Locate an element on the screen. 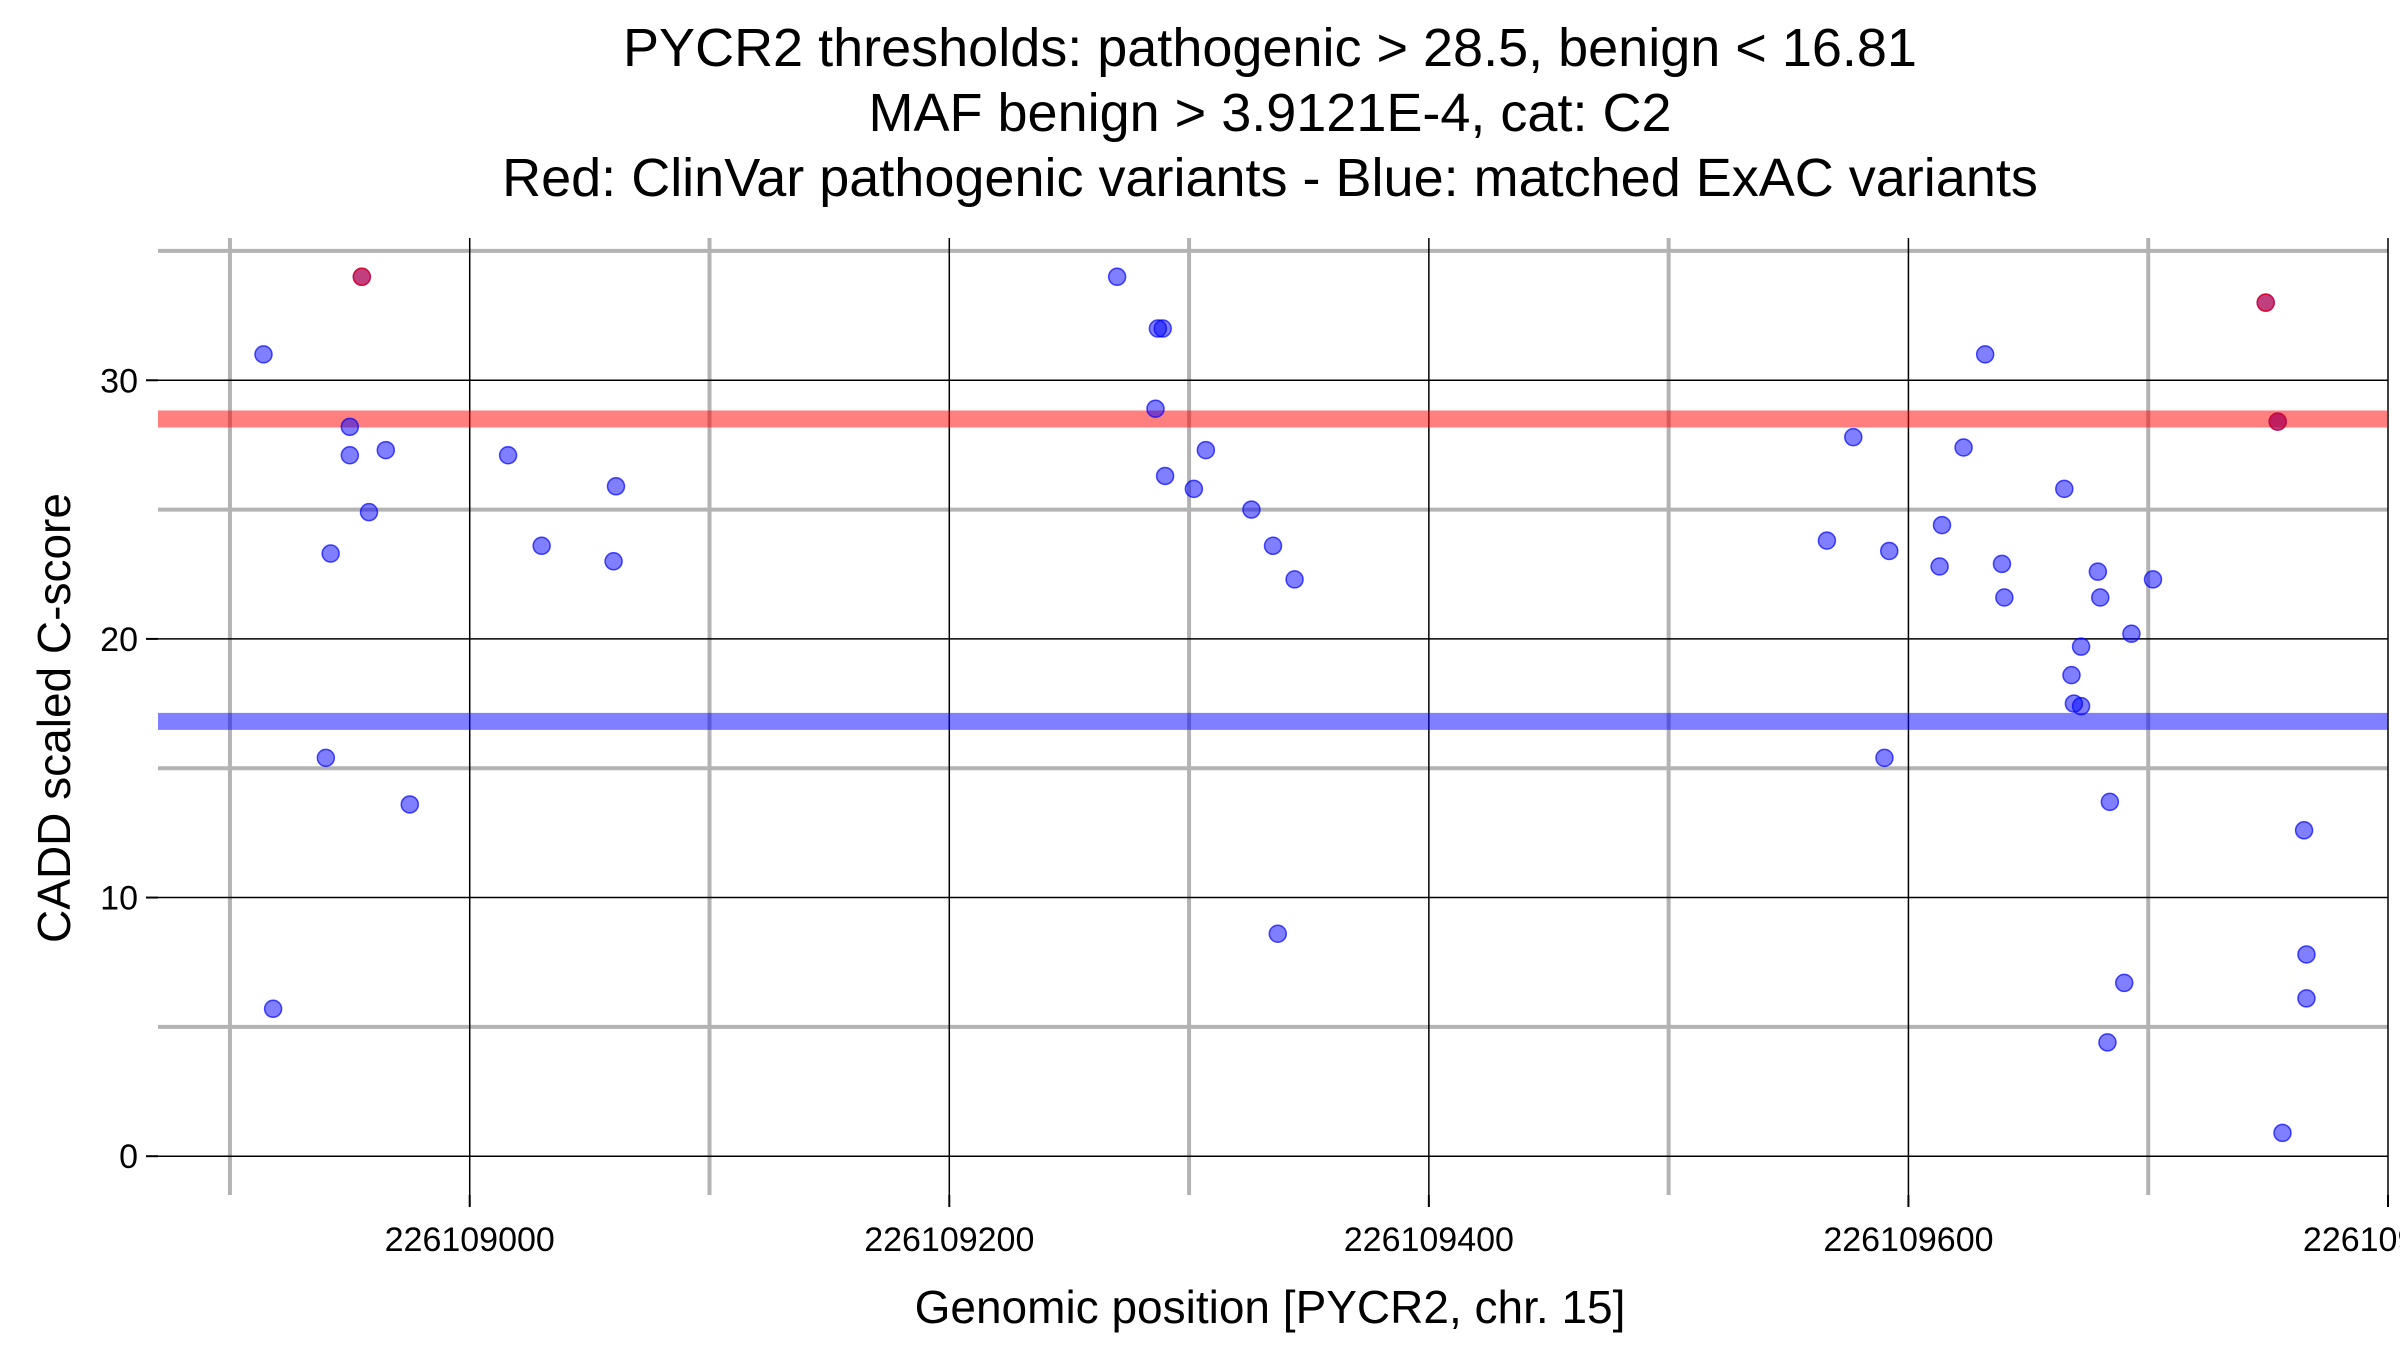 This screenshot has width=2400, height=1350. chart-title-line-2: MAF benign > 3.9121E-4, cat: C2 is located at coordinates (1270, 113).